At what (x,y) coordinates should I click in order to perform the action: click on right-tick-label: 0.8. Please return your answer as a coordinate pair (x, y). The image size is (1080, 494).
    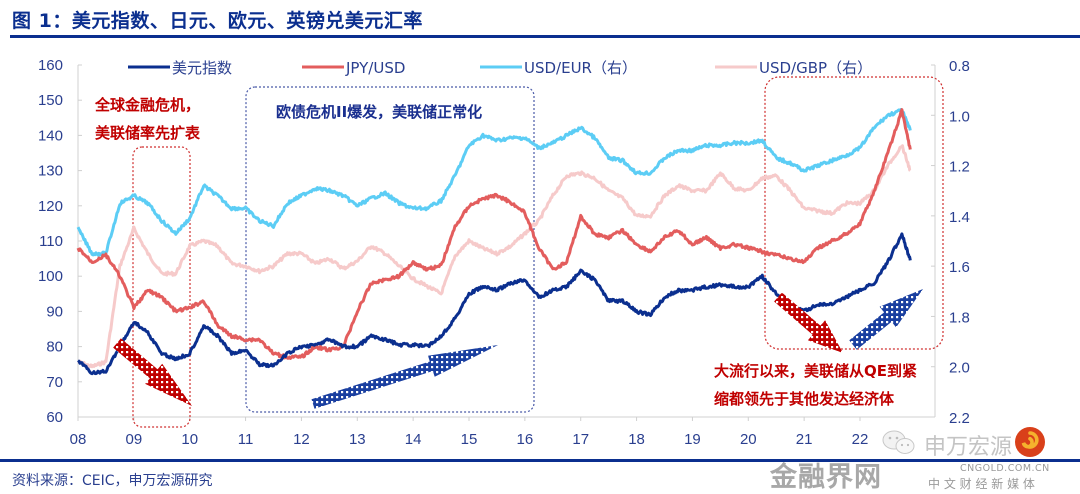
    Looking at the image, I should click on (959, 66).